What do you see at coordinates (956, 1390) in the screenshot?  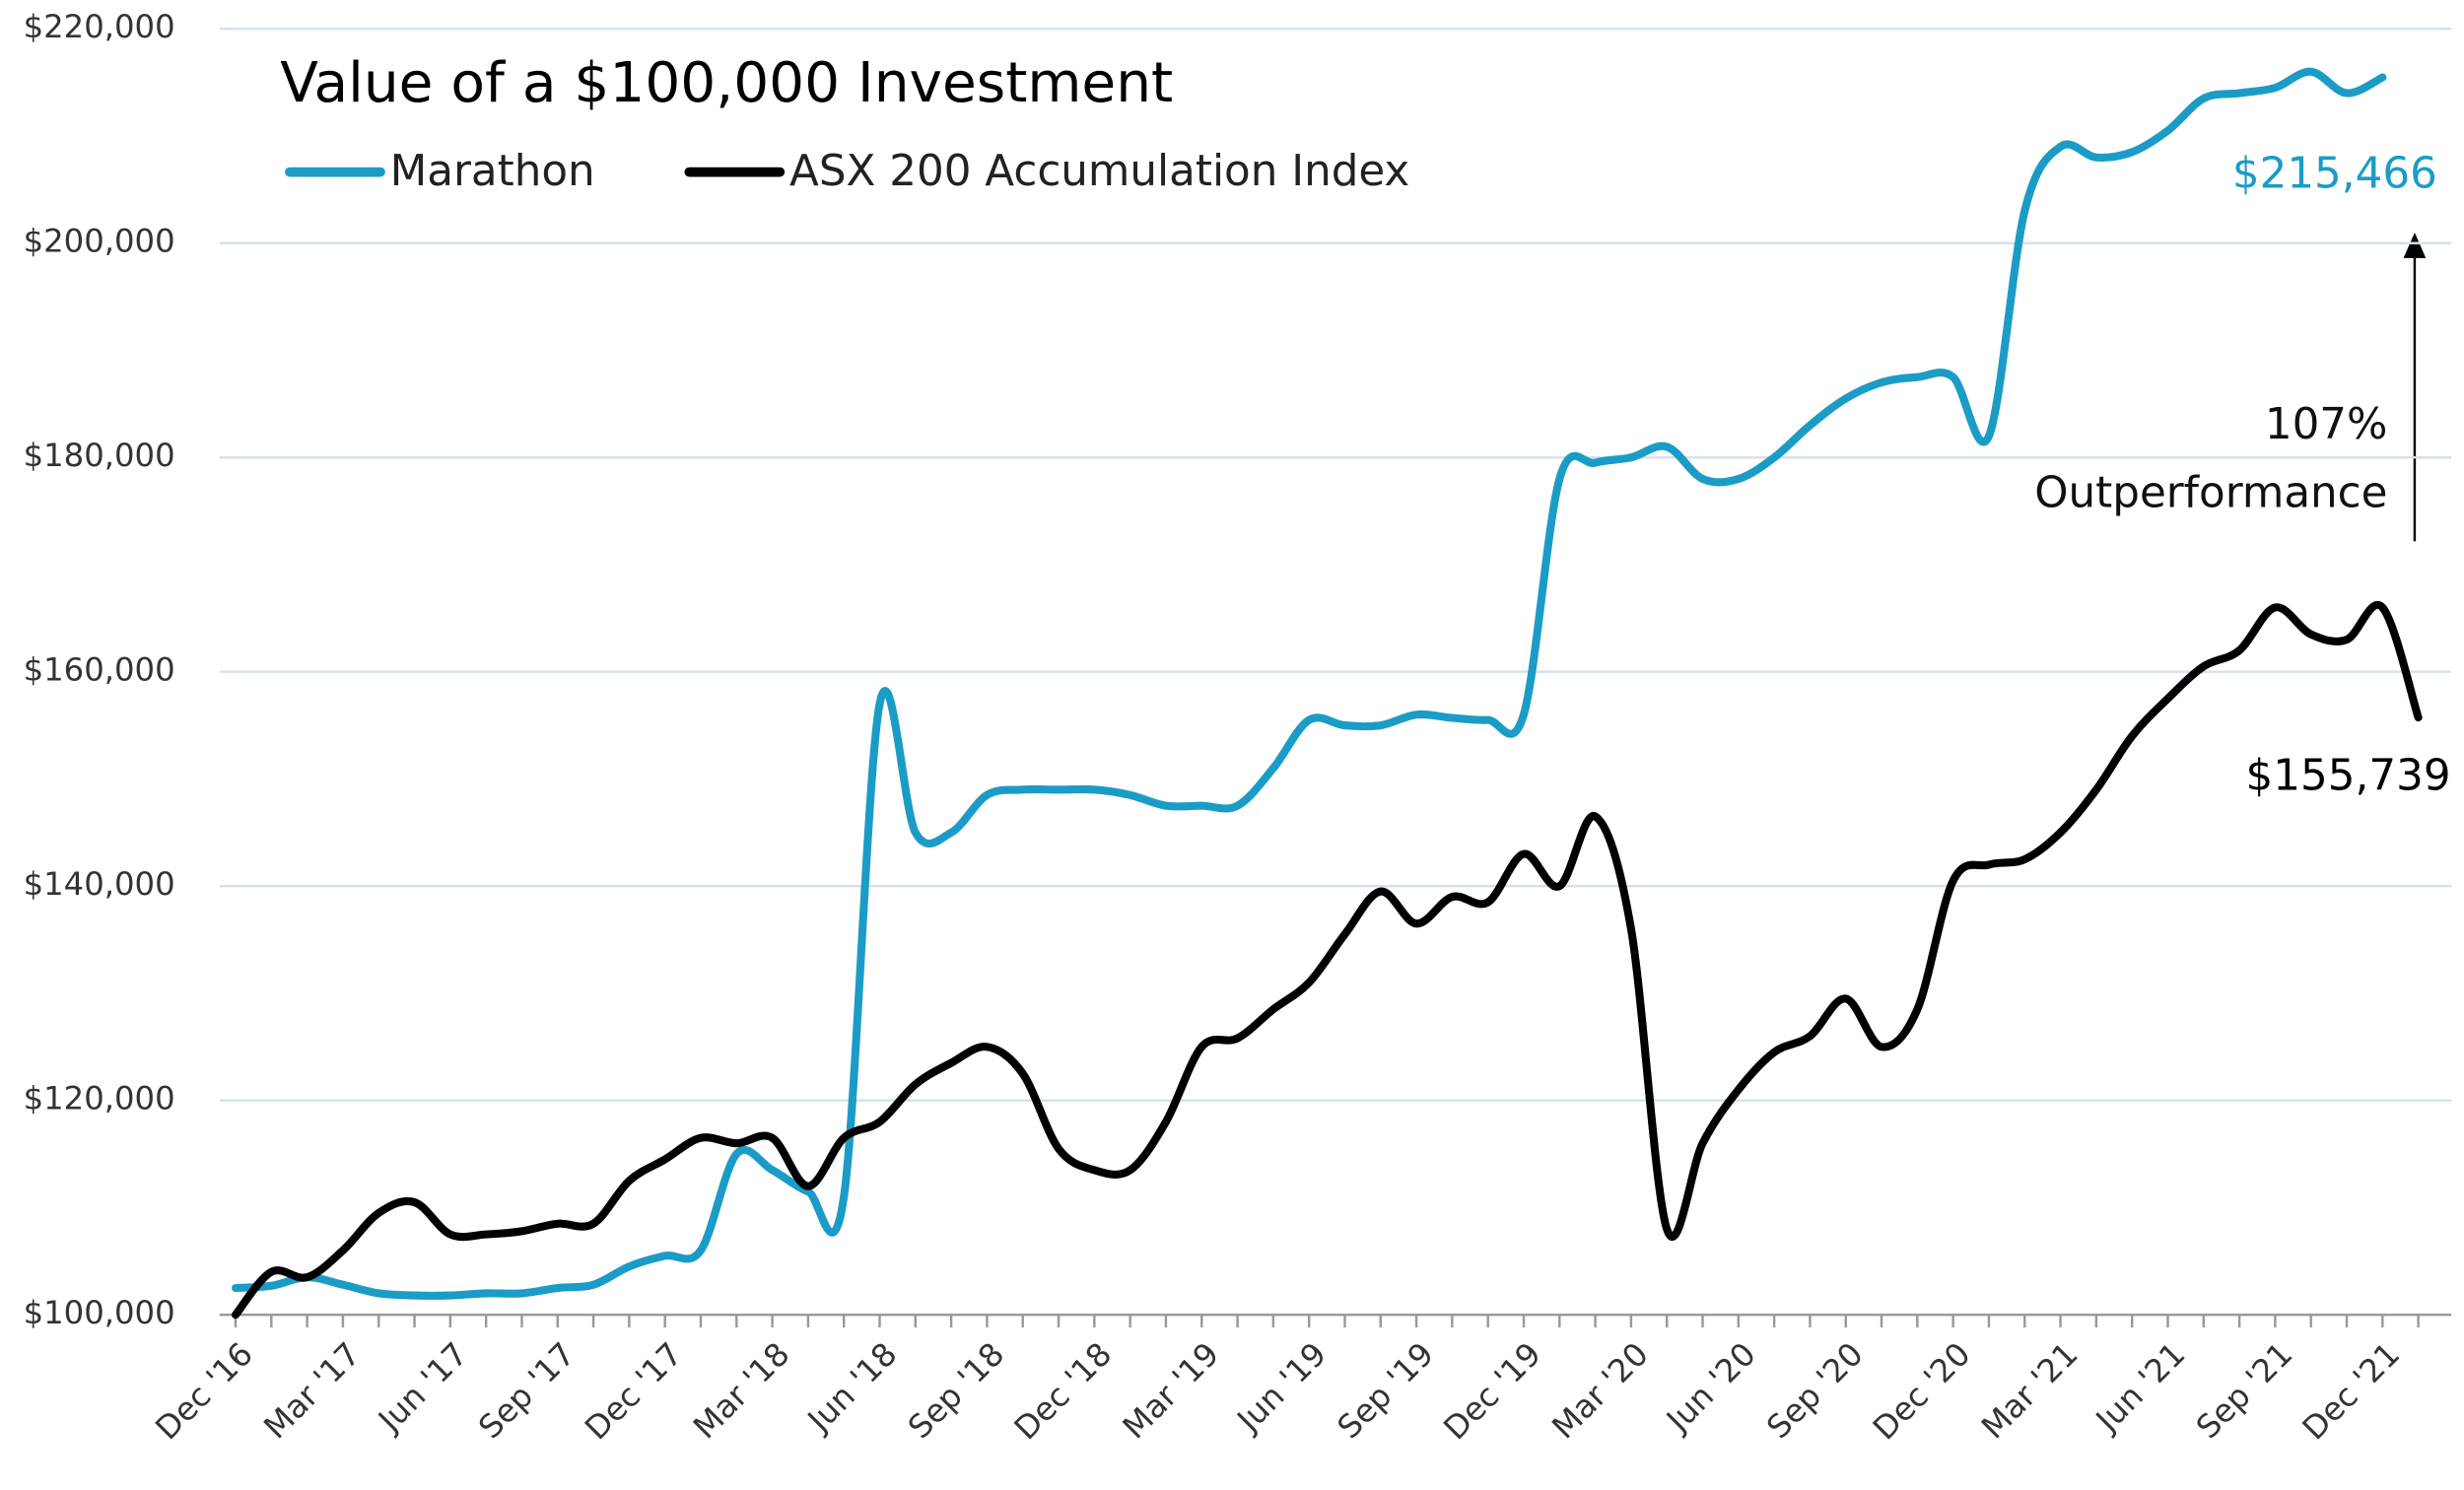 I see `x-tick-label: Sep '18` at bounding box center [956, 1390].